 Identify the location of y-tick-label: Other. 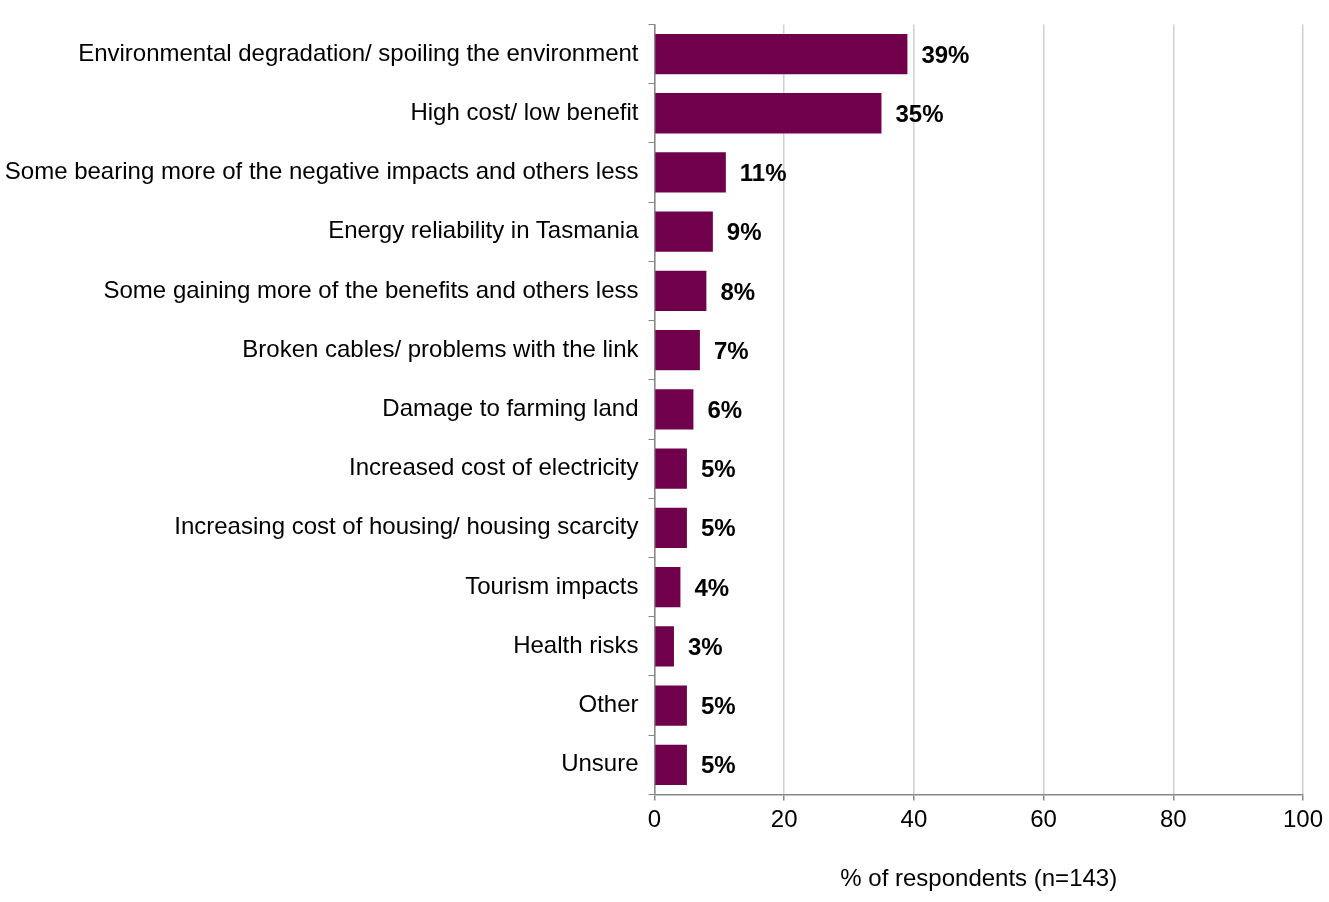
(608, 704).